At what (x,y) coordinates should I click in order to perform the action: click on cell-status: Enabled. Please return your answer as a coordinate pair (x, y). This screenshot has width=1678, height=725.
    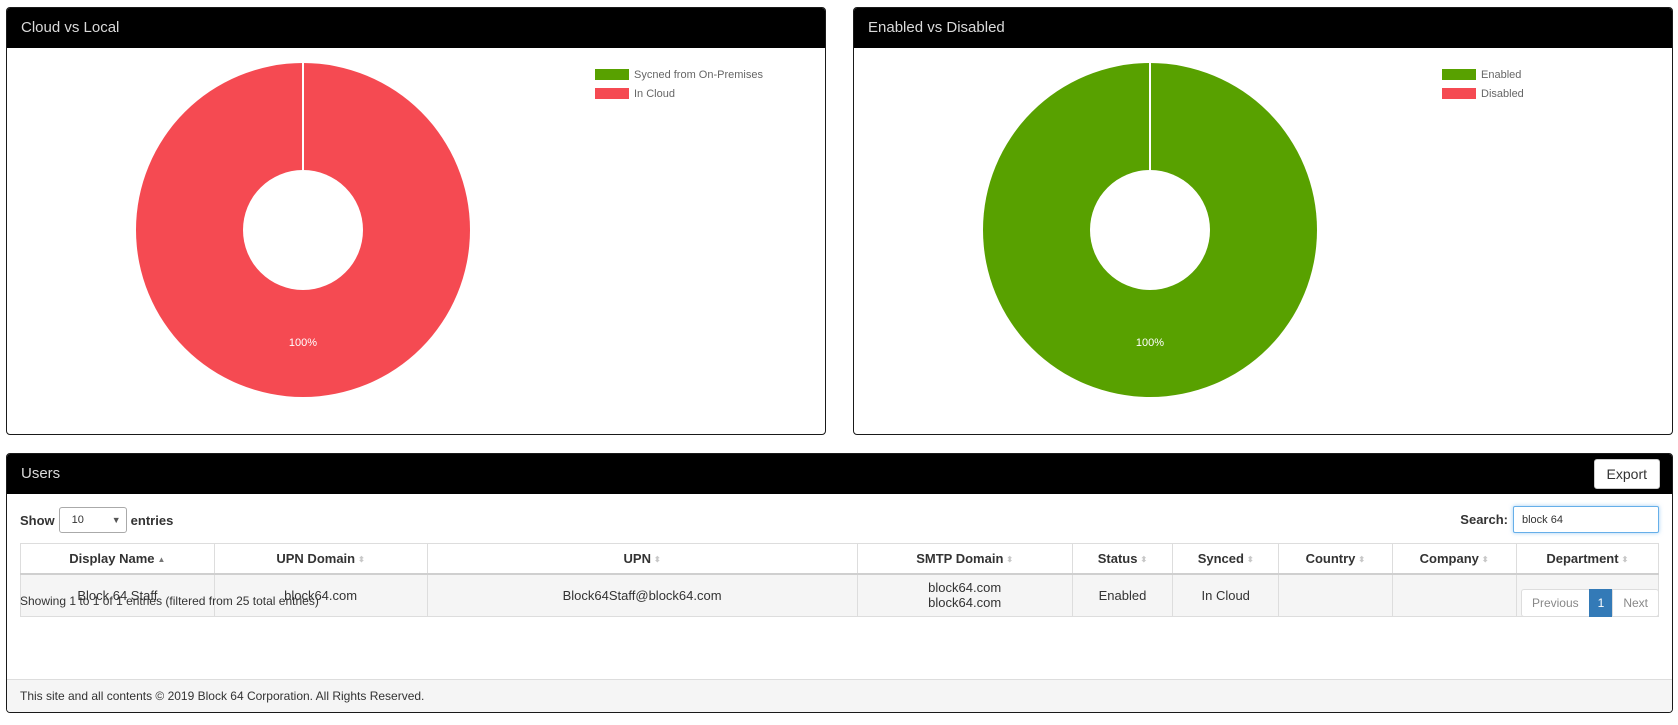
    Looking at the image, I should click on (1122, 595).